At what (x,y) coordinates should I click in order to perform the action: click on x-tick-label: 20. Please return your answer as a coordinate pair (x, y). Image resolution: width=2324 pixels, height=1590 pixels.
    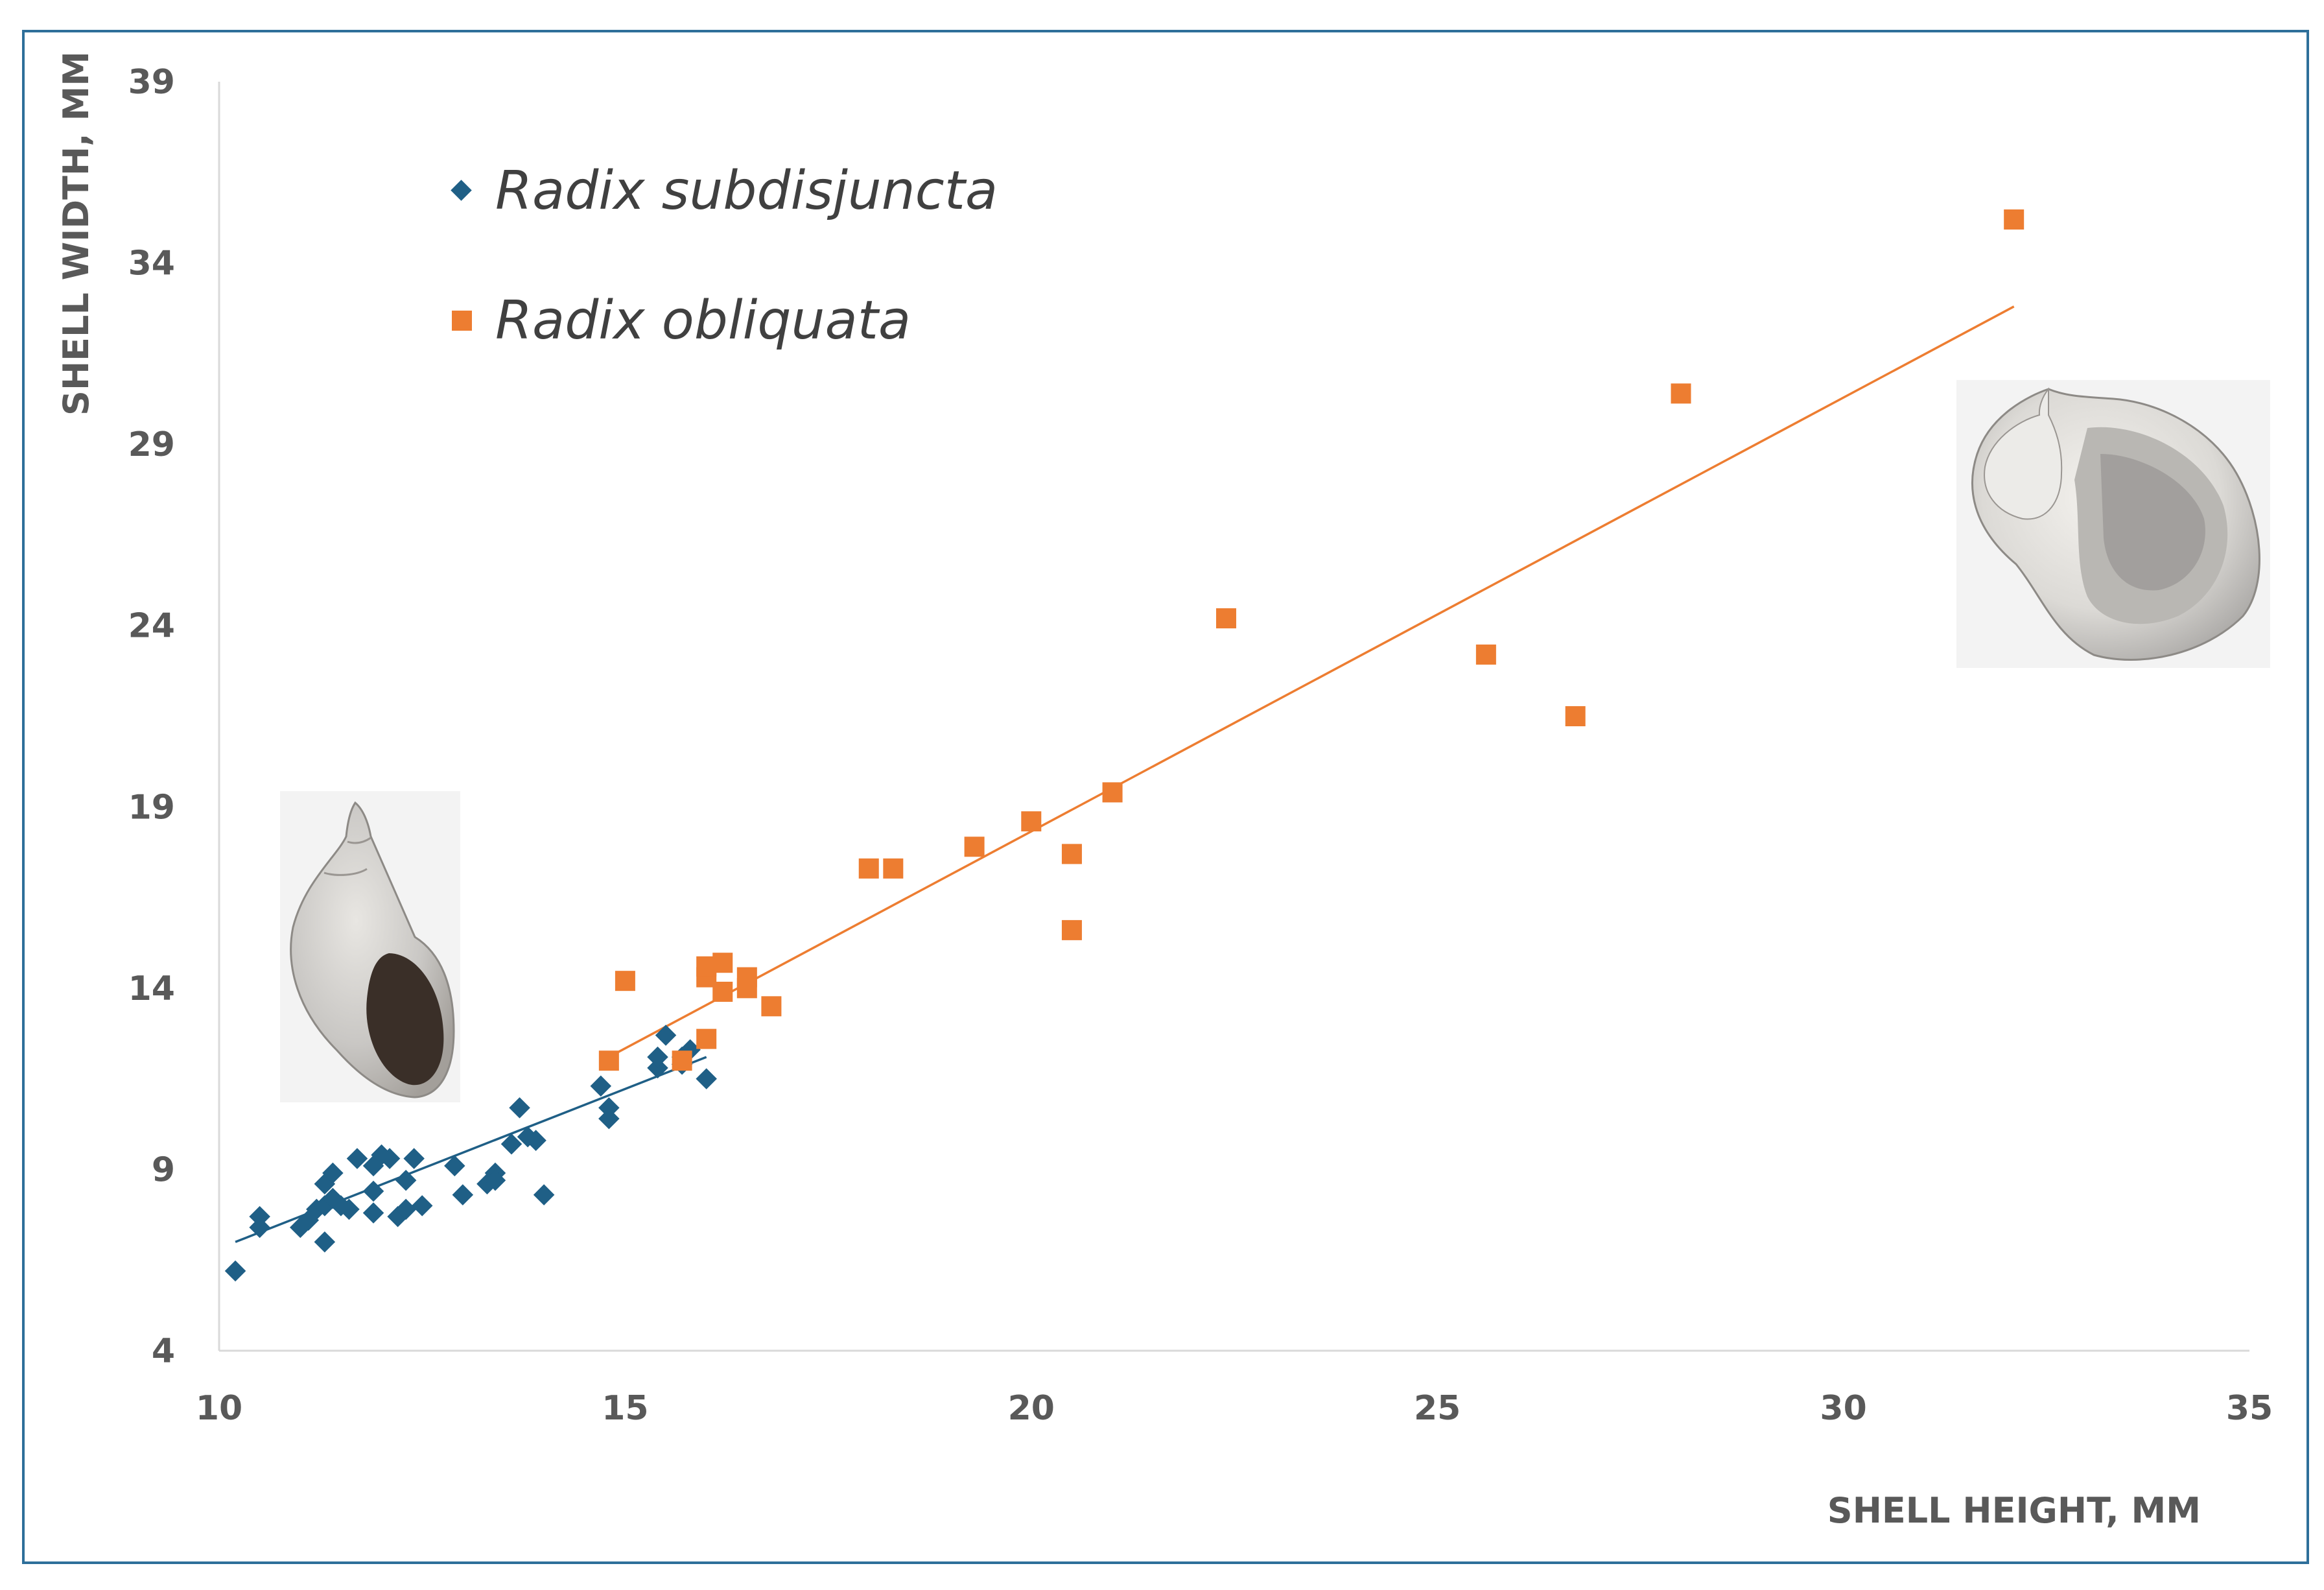
    Looking at the image, I should click on (1031, 1409).